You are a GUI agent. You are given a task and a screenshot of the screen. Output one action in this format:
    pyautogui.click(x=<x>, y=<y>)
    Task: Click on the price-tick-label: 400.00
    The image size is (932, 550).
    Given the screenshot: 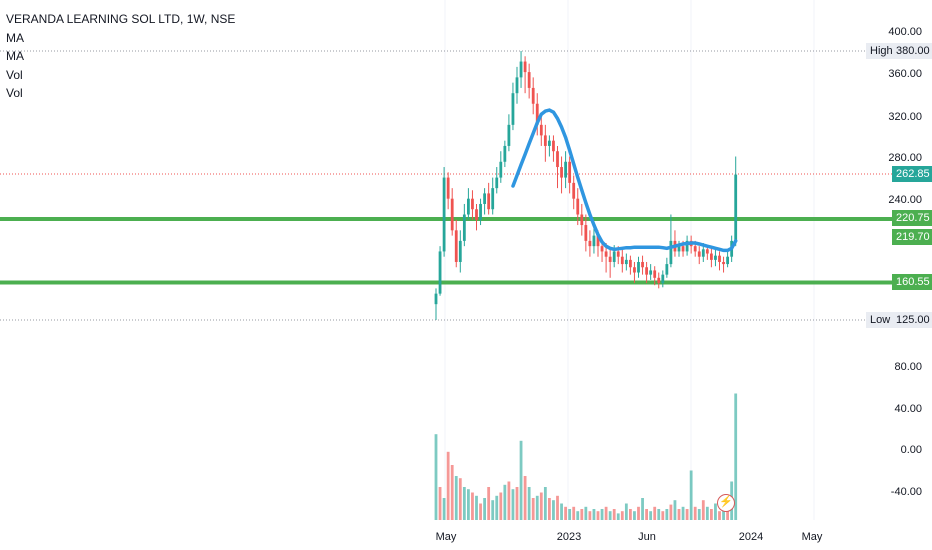 What is the action you would take?
    pyautogui.click(x=905, y=32)
    